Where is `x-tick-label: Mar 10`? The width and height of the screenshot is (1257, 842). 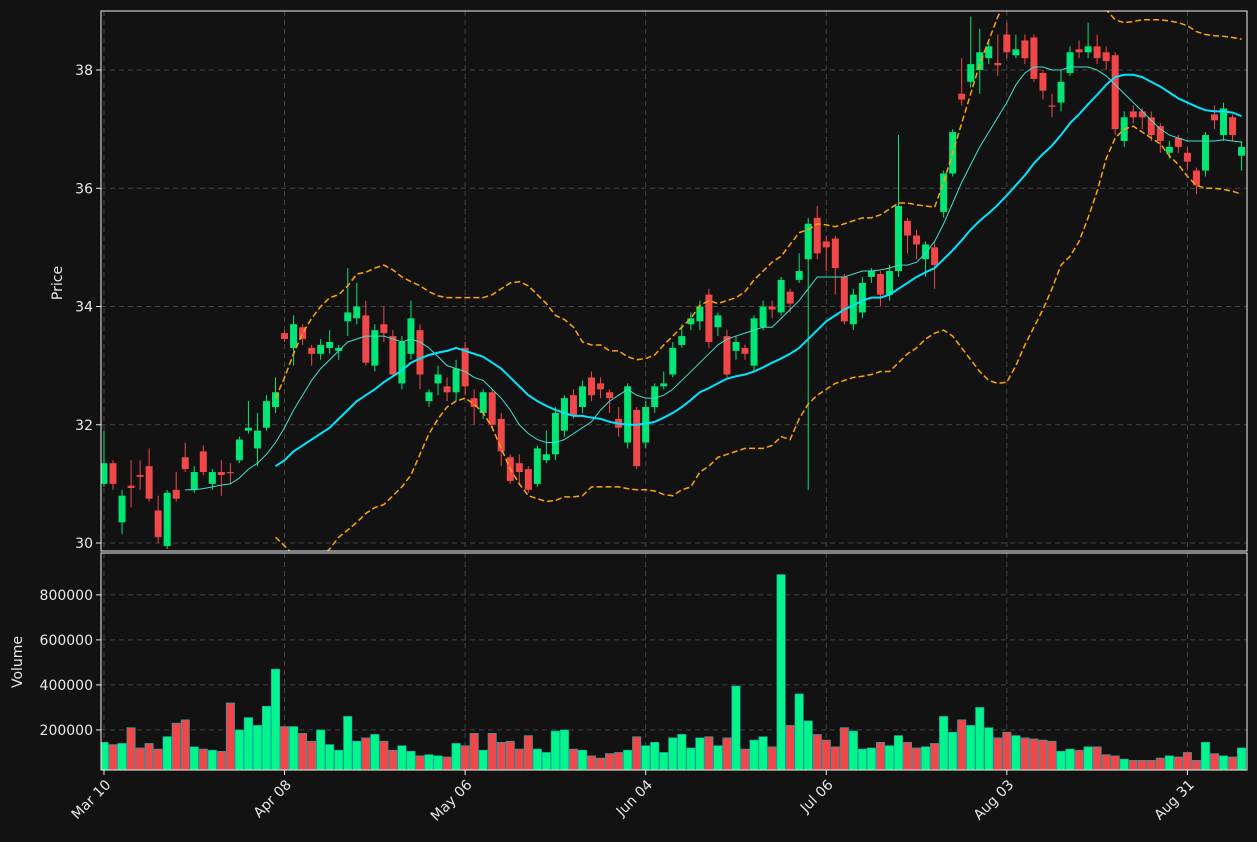 x-tick-label: Mar 10 is located at coordinates (92, 800).